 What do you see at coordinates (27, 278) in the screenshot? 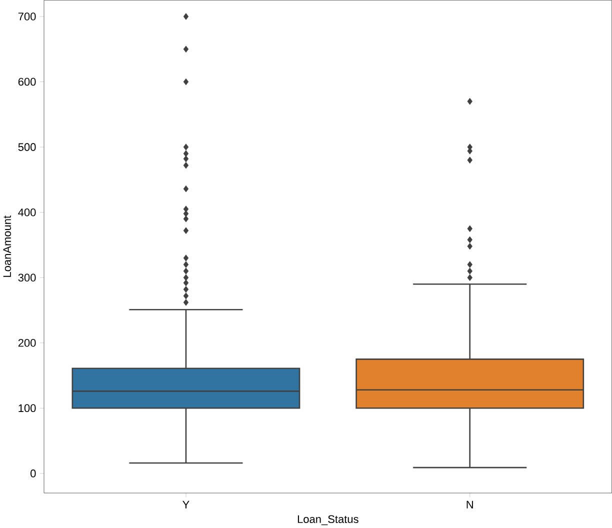
I see `y-tick-label: 300` at bounding box center [27, 278].